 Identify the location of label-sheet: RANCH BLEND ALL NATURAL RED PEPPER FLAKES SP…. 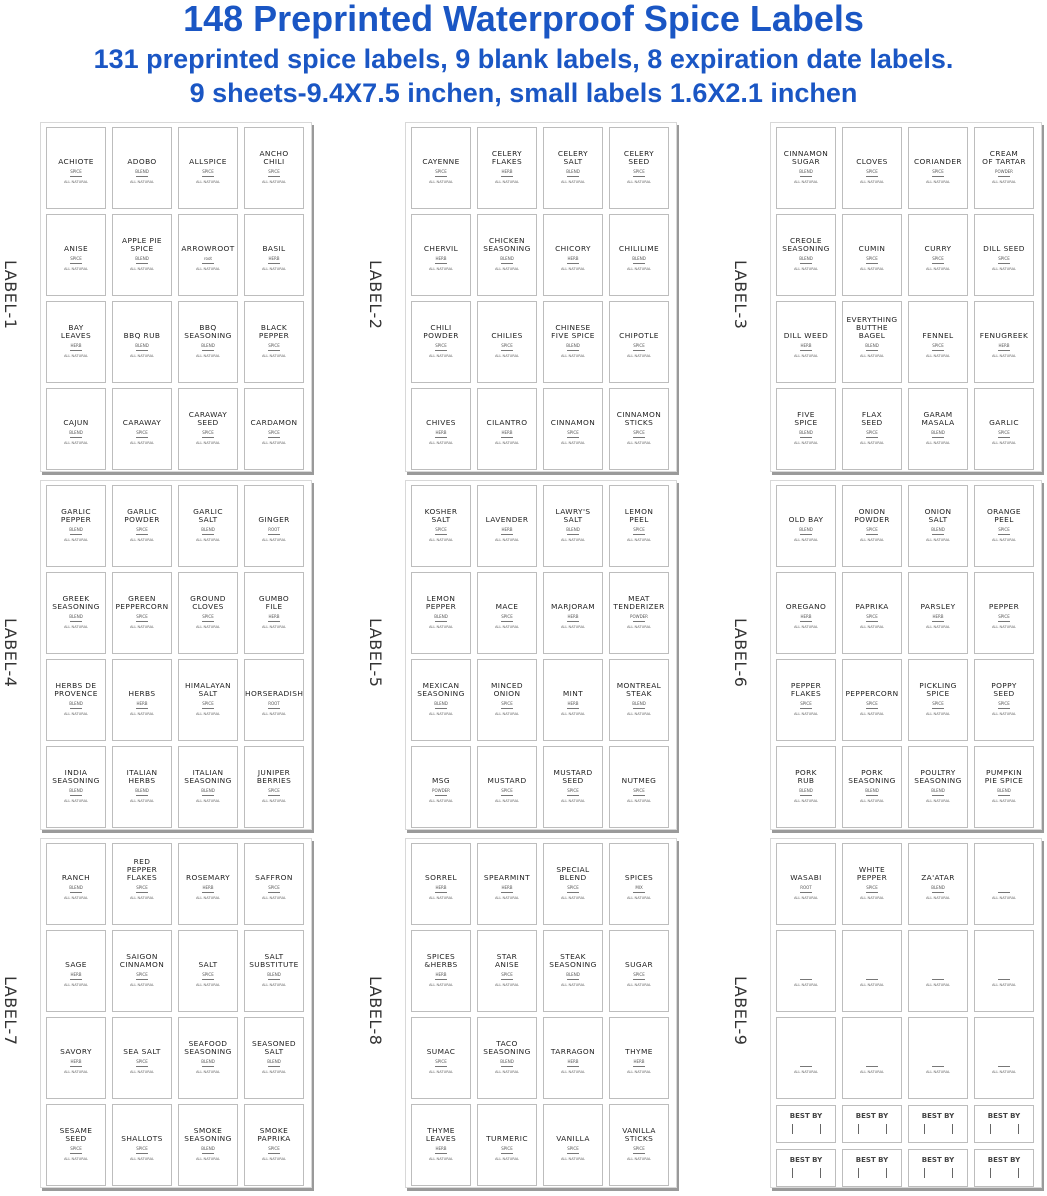
(176, 1013).